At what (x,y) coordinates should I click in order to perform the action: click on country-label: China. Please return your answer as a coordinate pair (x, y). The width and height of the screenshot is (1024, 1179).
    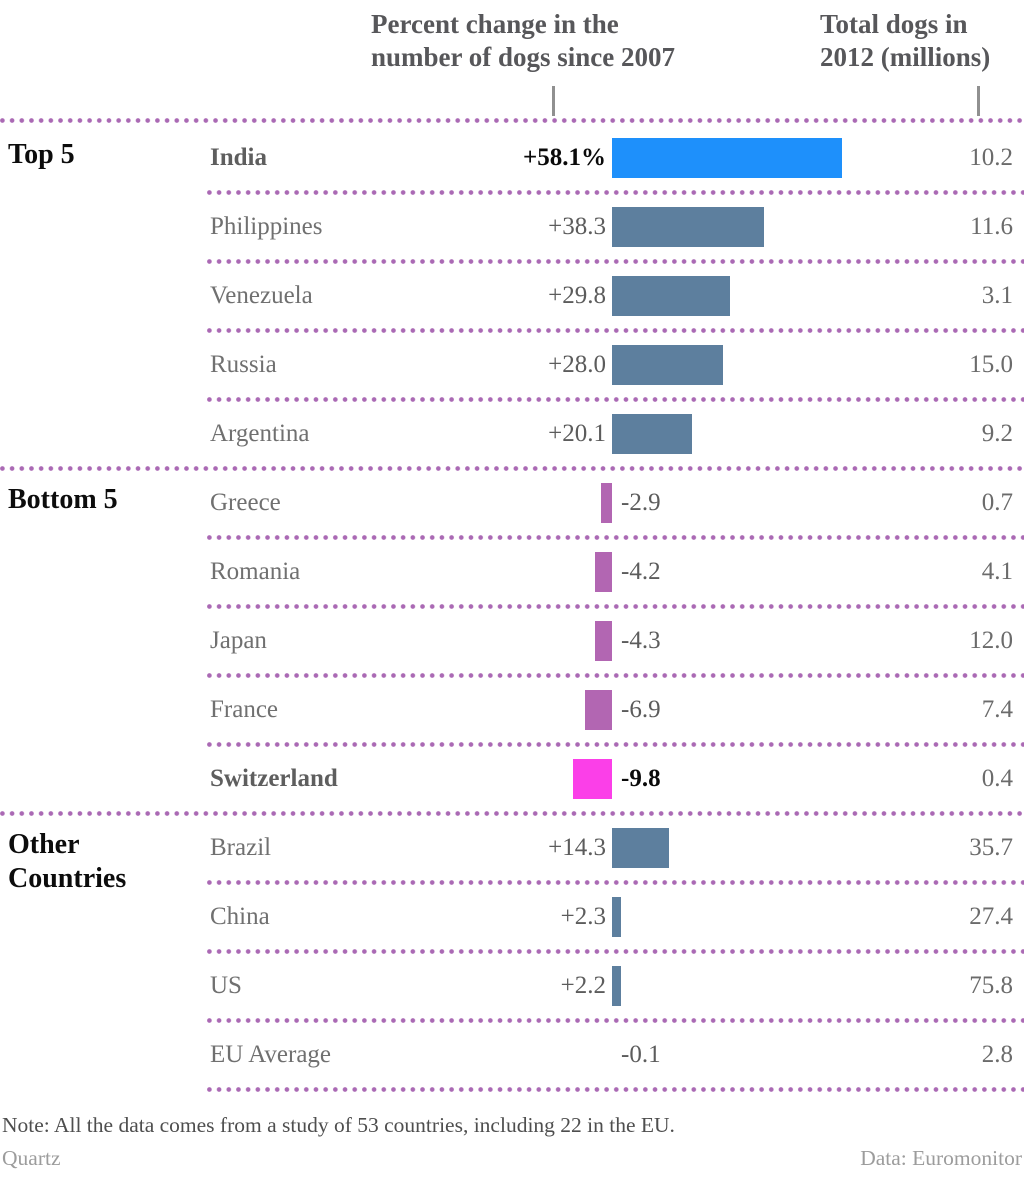
    Looking at the image, I should click on (240, 916).